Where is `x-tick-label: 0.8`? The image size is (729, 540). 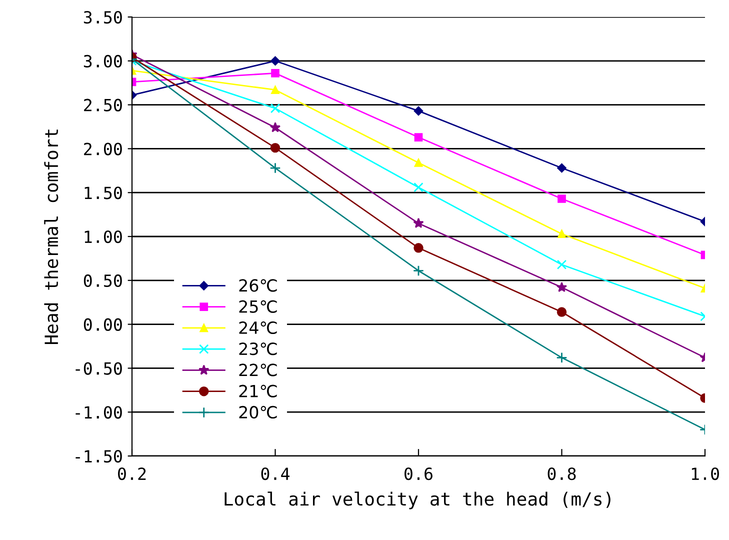
x-tick-label: 0.8 is located at coordinates (562, 473).